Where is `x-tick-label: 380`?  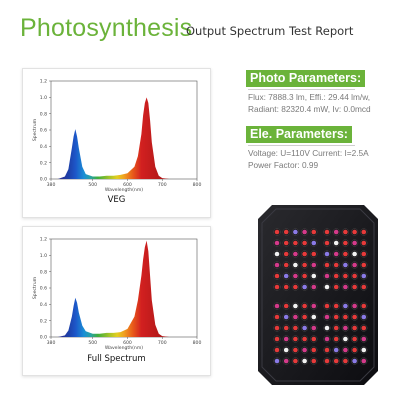 x-tick-label: 380 is located at coordinates (51, 185).